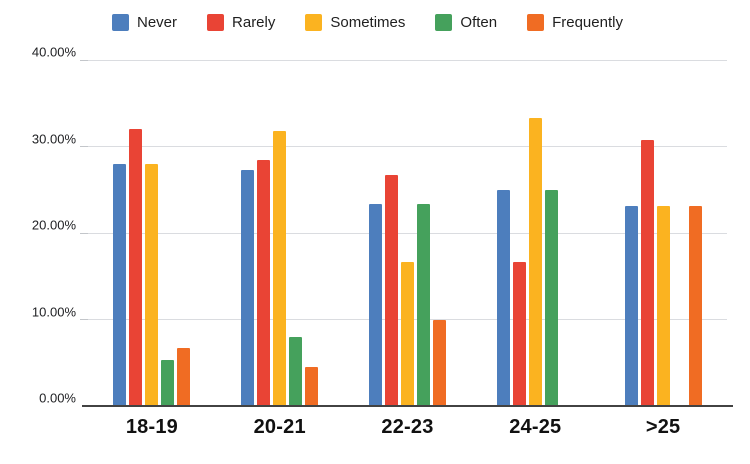  I want to click on y-axis-label: 10.00%, so click(53, 311).